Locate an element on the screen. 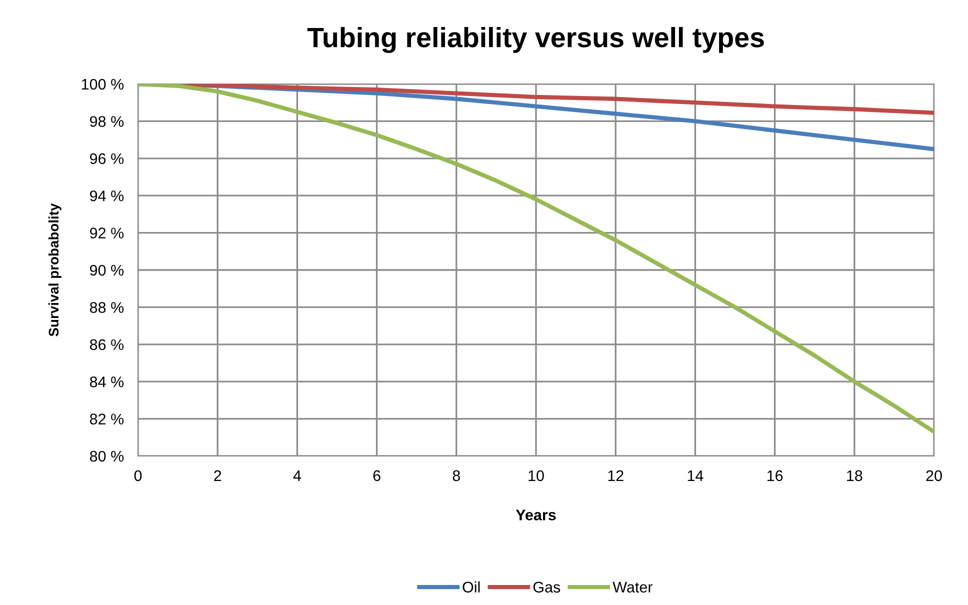 The width and height of the screenshot is (968, 605). x-tick-label: 14 is located at coordinates (696, 475).